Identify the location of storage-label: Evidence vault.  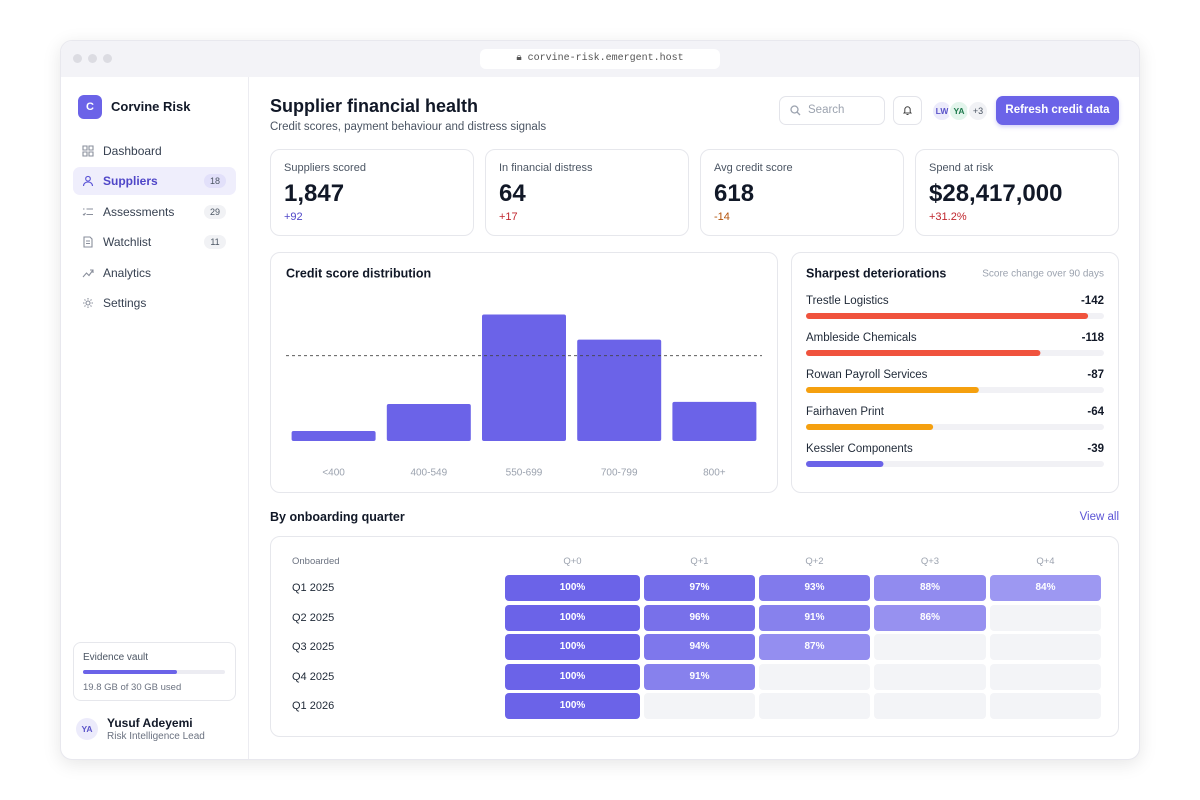
(116, 657).